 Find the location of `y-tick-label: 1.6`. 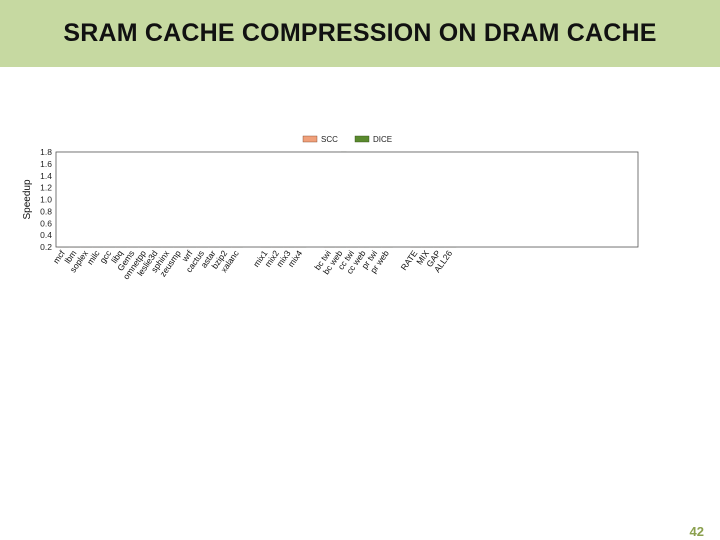

y-tick-label: 1.6 is located at coordinates (46, 164).